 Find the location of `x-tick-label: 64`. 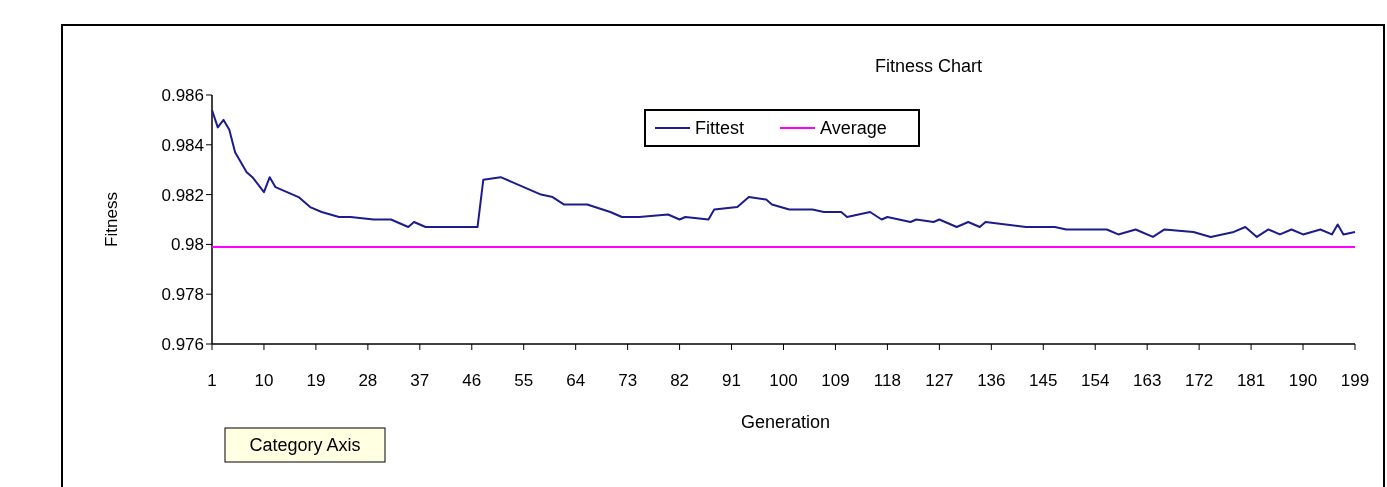

x-tick-label: 64 is located at coordinates (576, 380).